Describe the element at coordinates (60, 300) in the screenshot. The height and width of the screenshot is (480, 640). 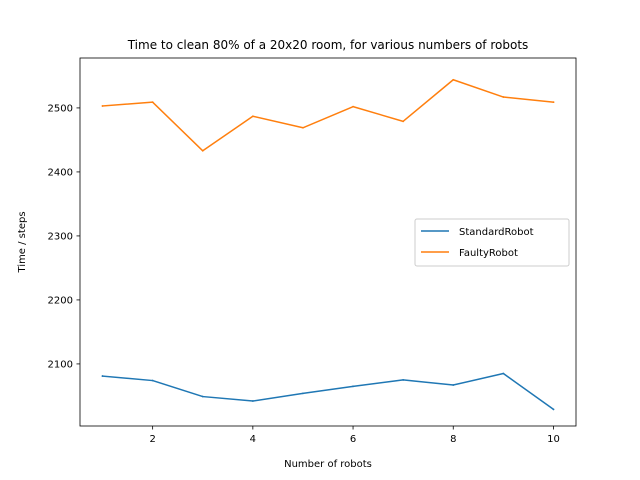
I see `y-tick-label: 2200` at that location.